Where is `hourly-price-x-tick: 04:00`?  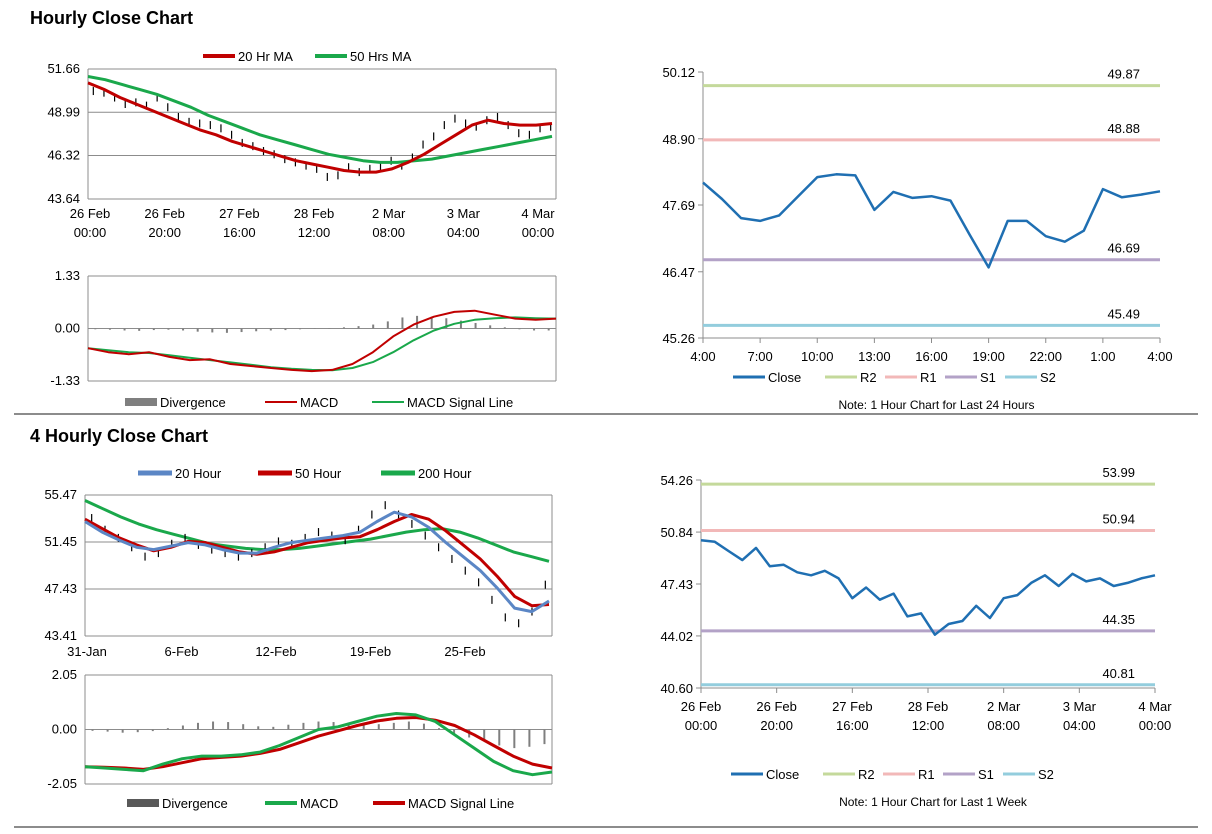 hourly-price-x-tick: 04:00 is located at coordinates (463, 232).